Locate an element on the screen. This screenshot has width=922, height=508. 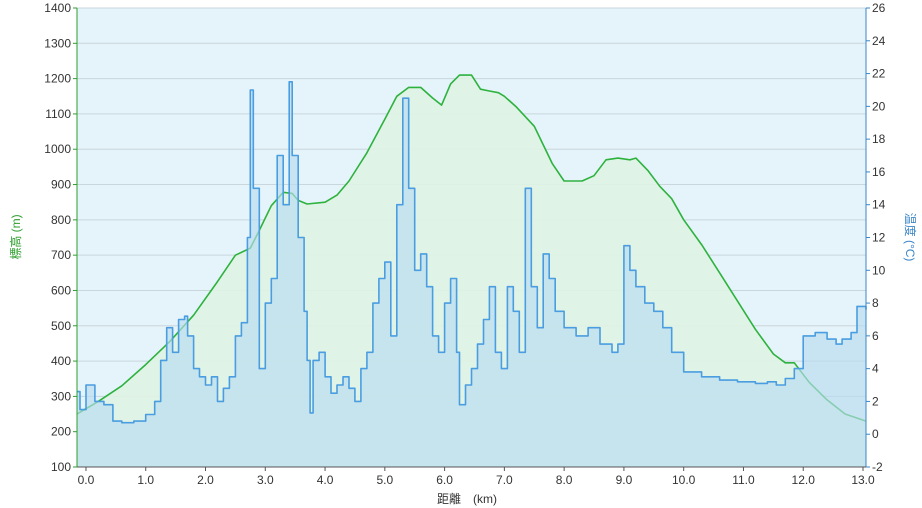
right-tick-label: 22 is located at coordinates (879, 74).